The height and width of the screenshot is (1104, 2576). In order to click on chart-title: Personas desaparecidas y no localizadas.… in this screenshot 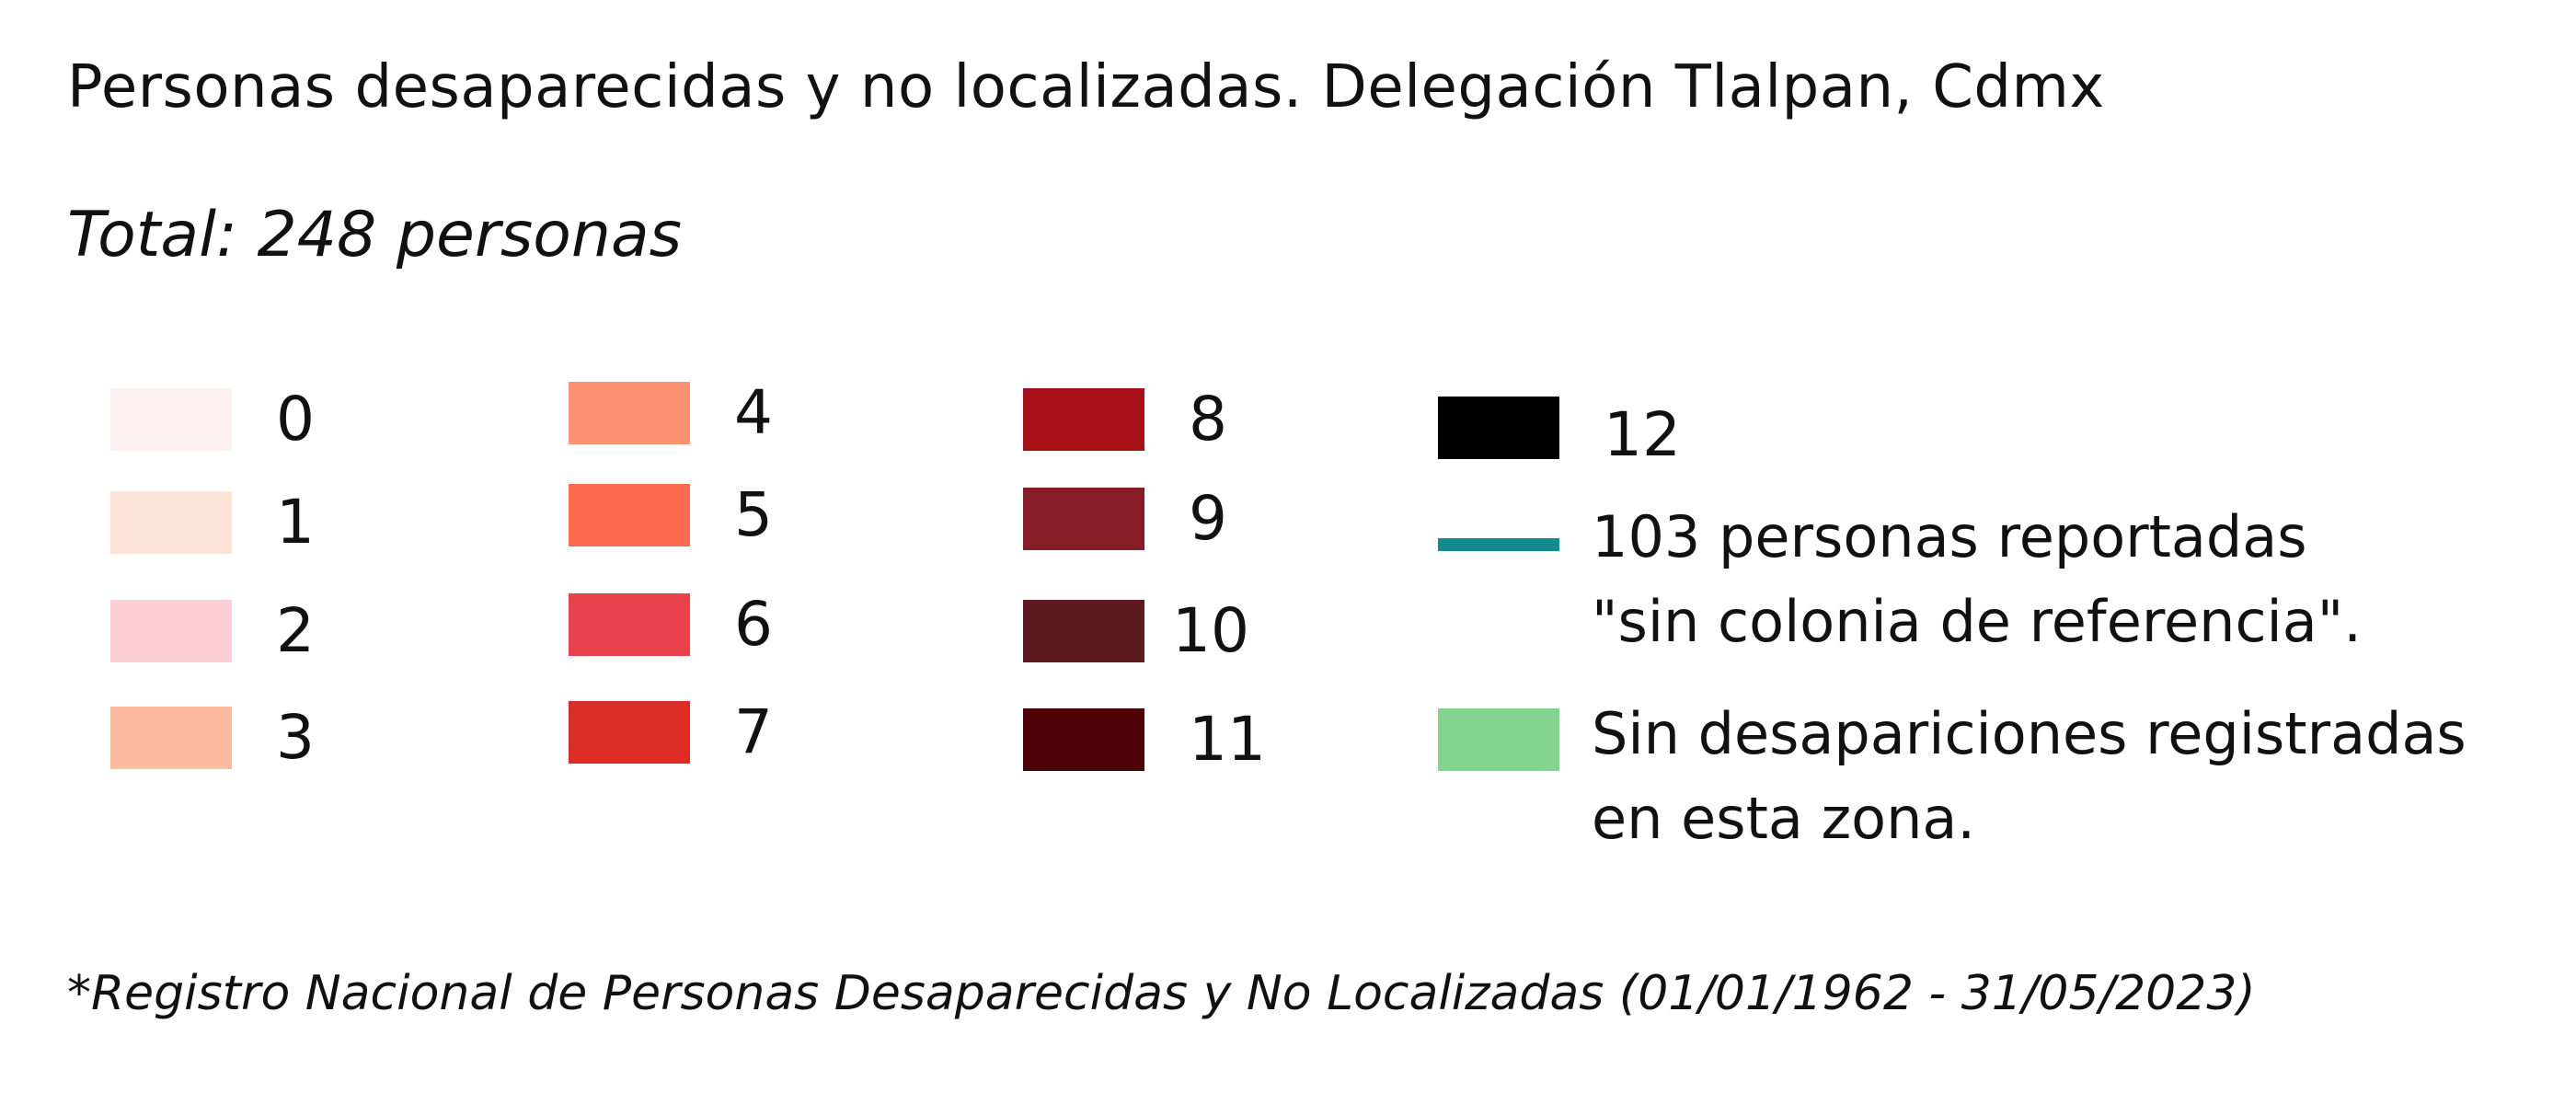, I will do `click(1086, 87)`.